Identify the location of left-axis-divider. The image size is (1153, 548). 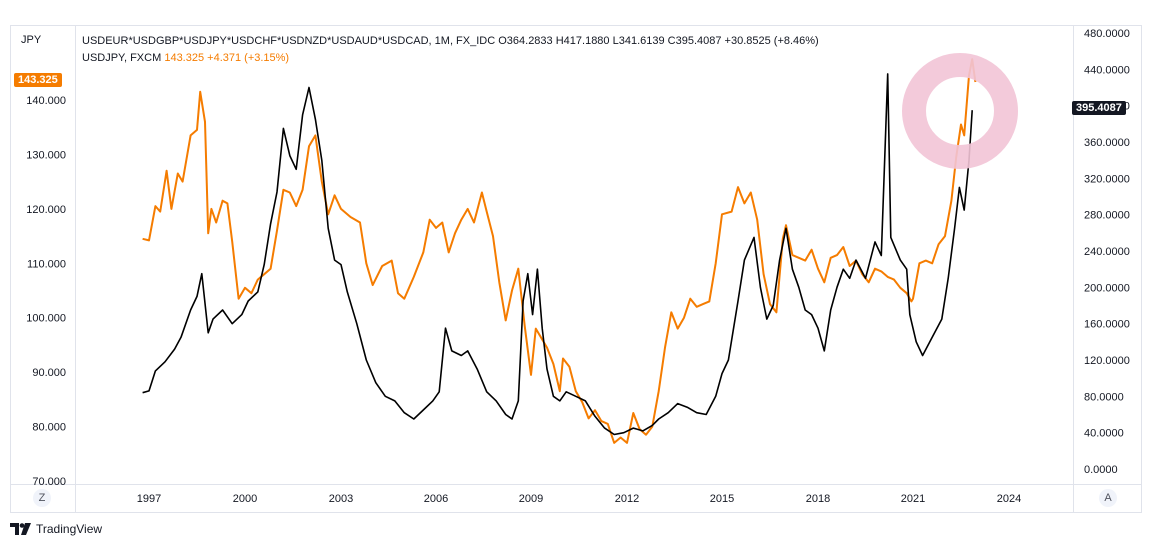
(75, 269).